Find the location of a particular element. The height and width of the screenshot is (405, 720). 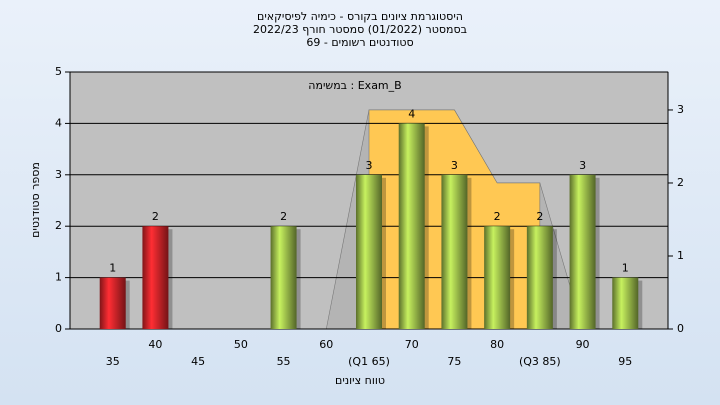

y-axis-label: מספר סטודנטים is located at coordinates (35, 200).